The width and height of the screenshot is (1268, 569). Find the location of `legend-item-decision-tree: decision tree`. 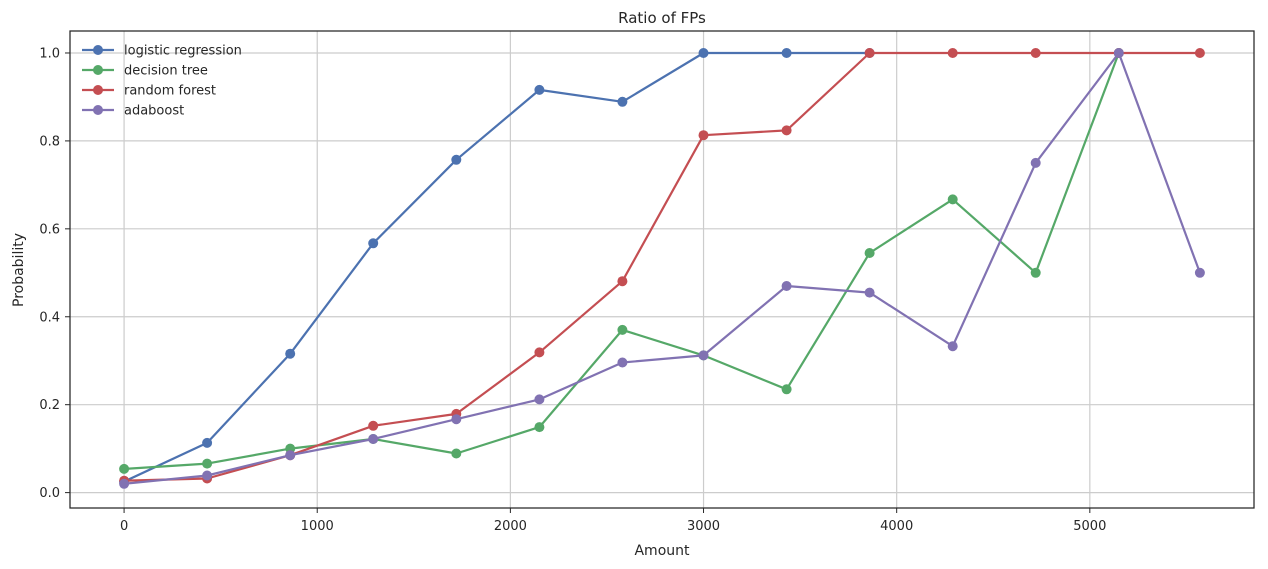

legend-item-decision-tree: decision tree is located at coordinates (145, 71).